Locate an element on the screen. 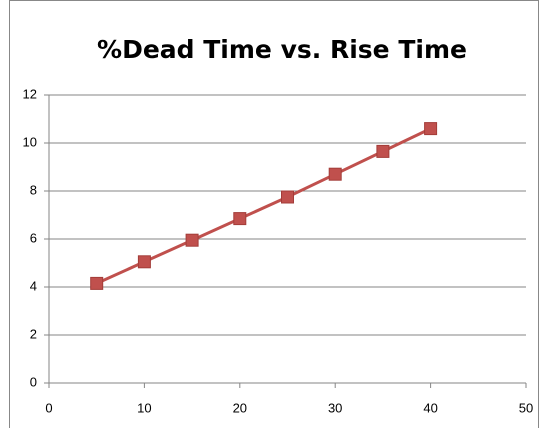 The image size is (540, 428). y-tick-label: 4 is located at coordinates (33, 285).